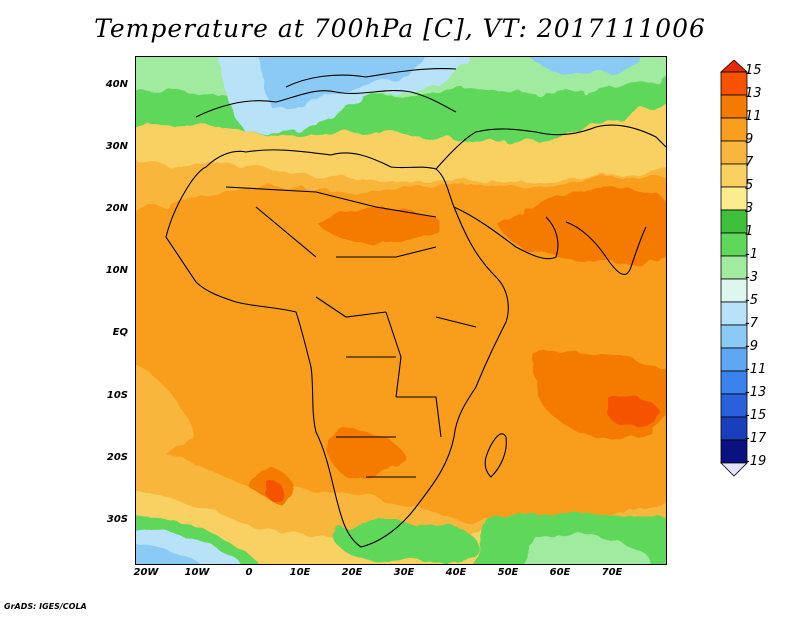 The width and height of the screenshot is (800, 618). I want to click on colorbar-label-15: 15, so click(753, 70).